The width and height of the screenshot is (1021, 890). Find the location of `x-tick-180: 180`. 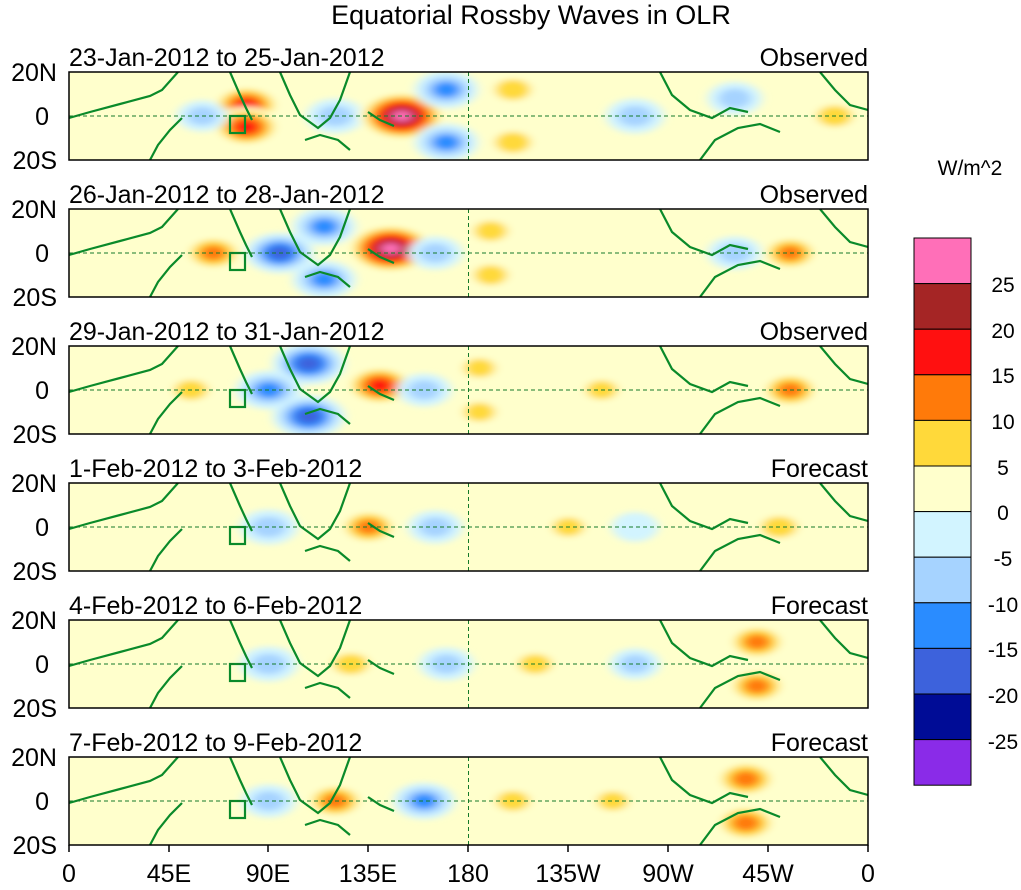

x-tick-180: 180 is located at coordinates (468, 874).